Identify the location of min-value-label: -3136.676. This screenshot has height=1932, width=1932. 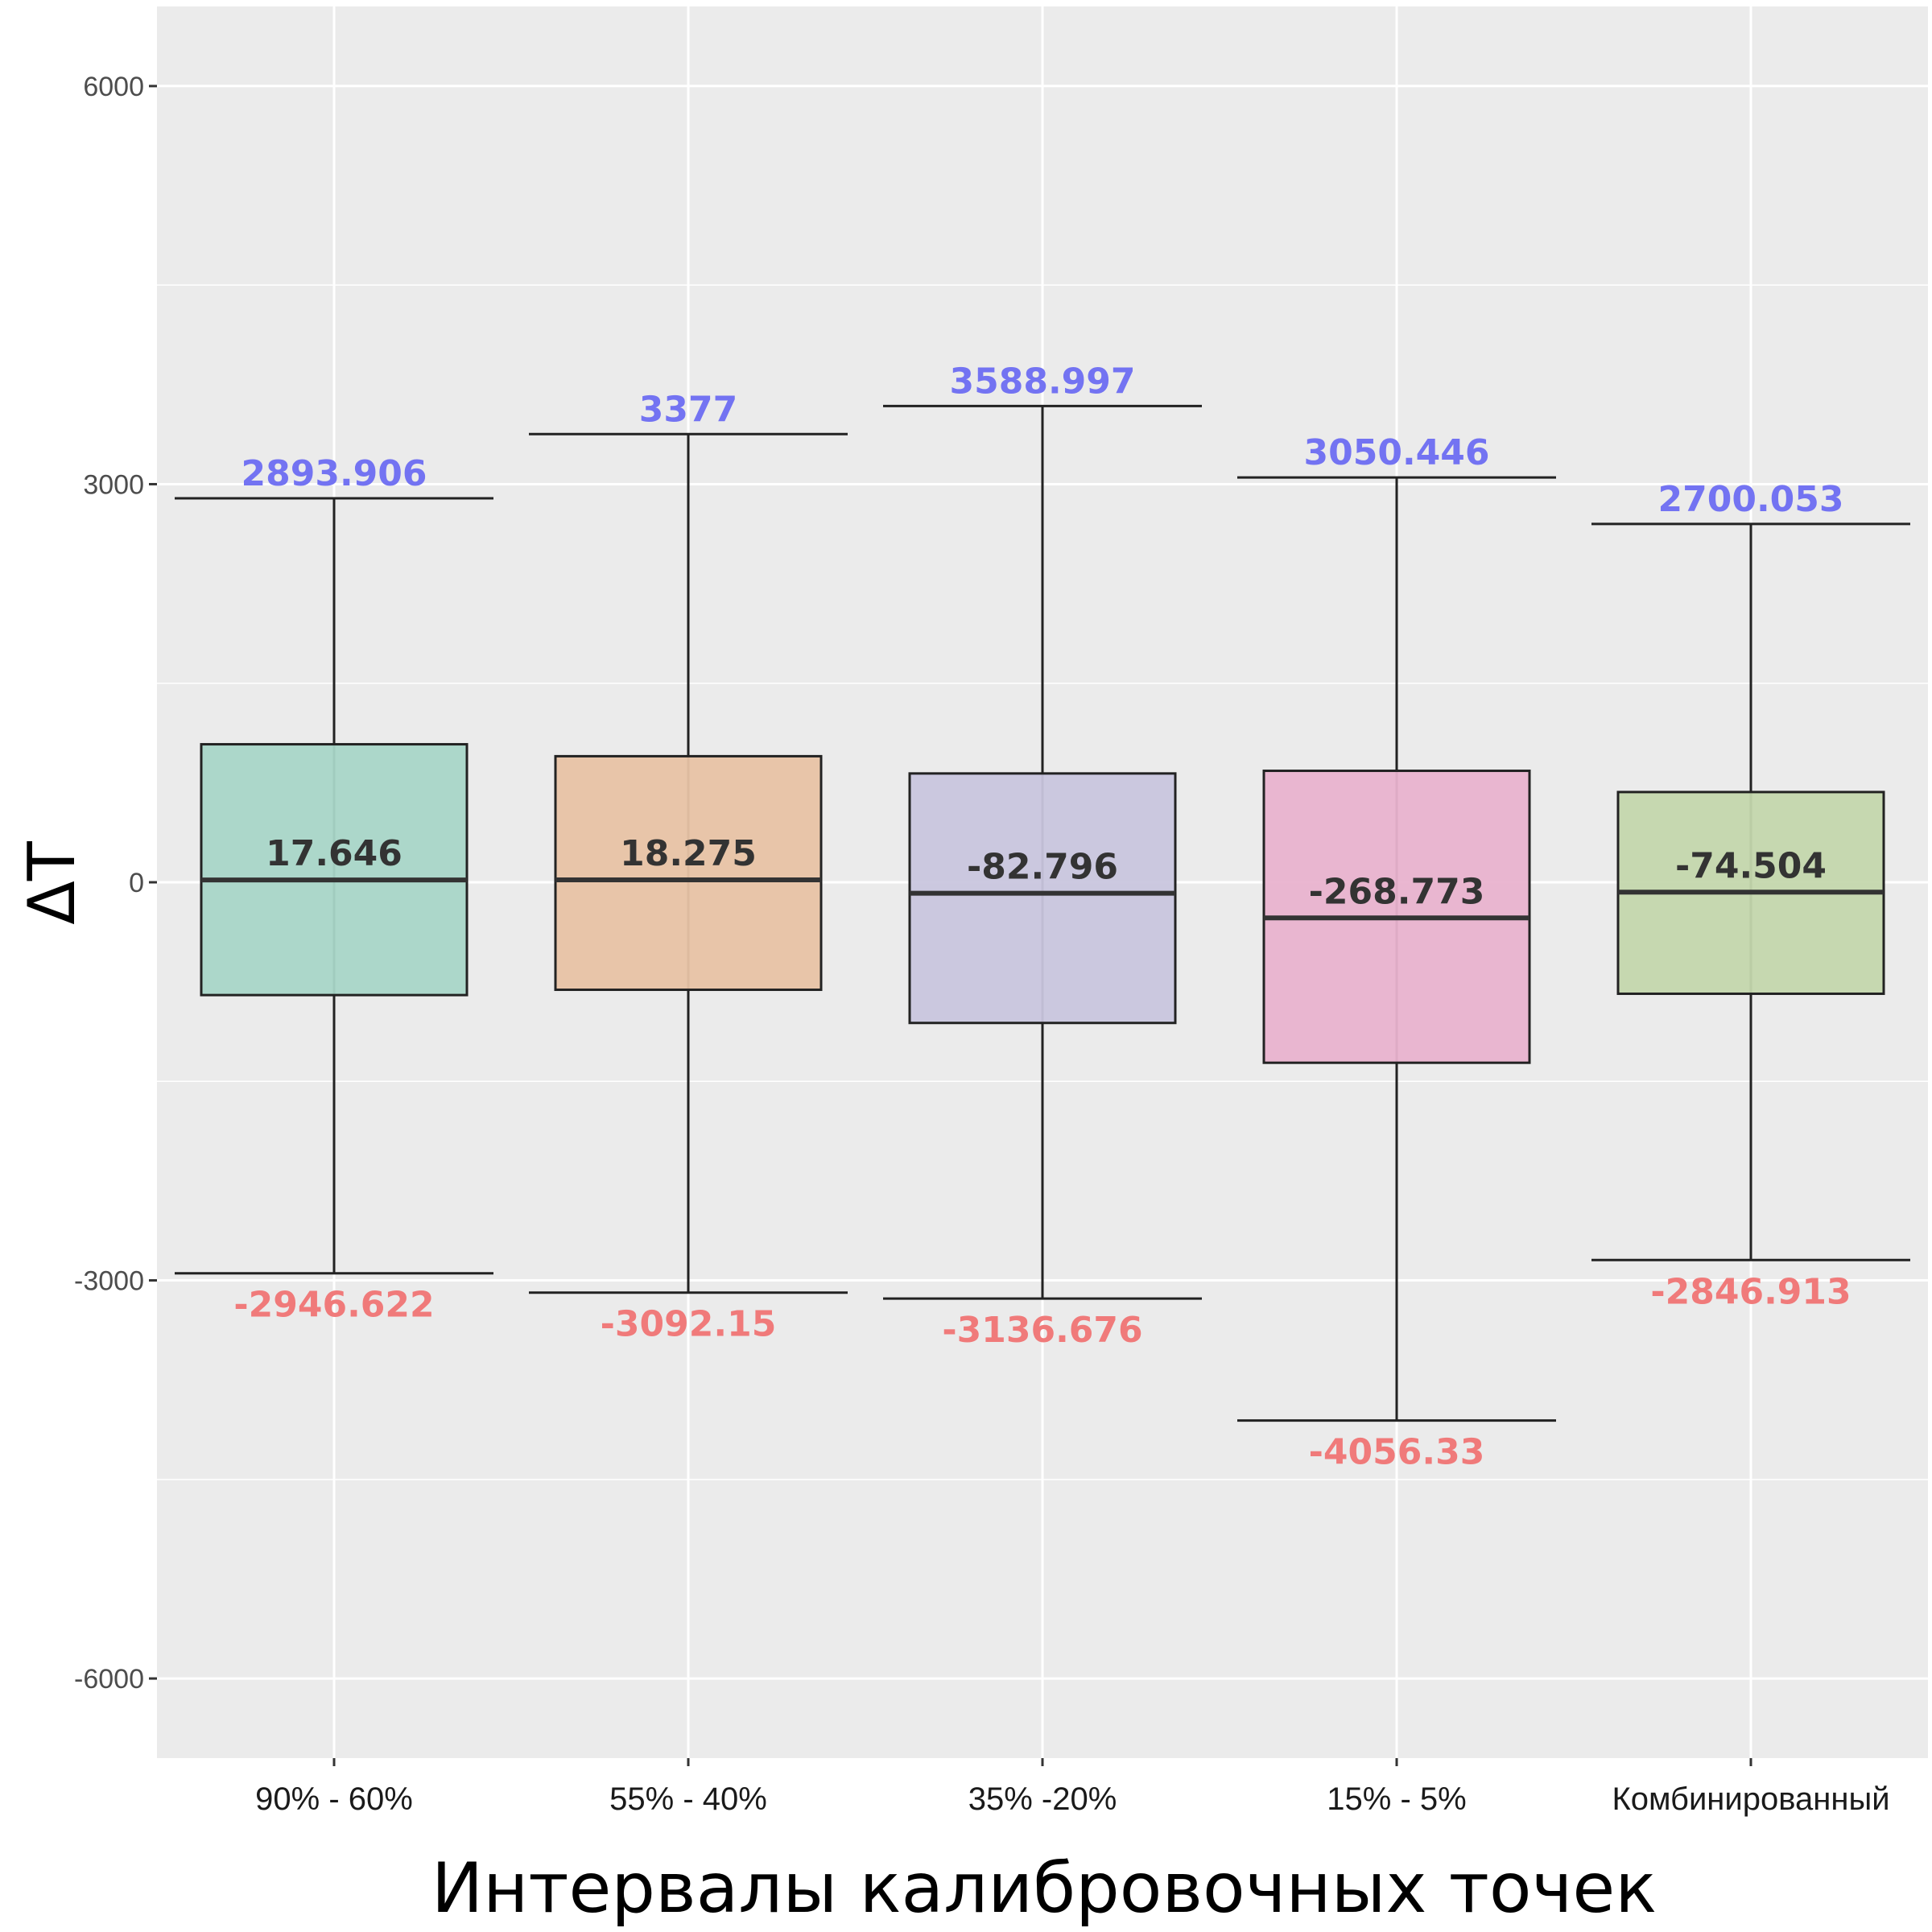
(1042, 1330).